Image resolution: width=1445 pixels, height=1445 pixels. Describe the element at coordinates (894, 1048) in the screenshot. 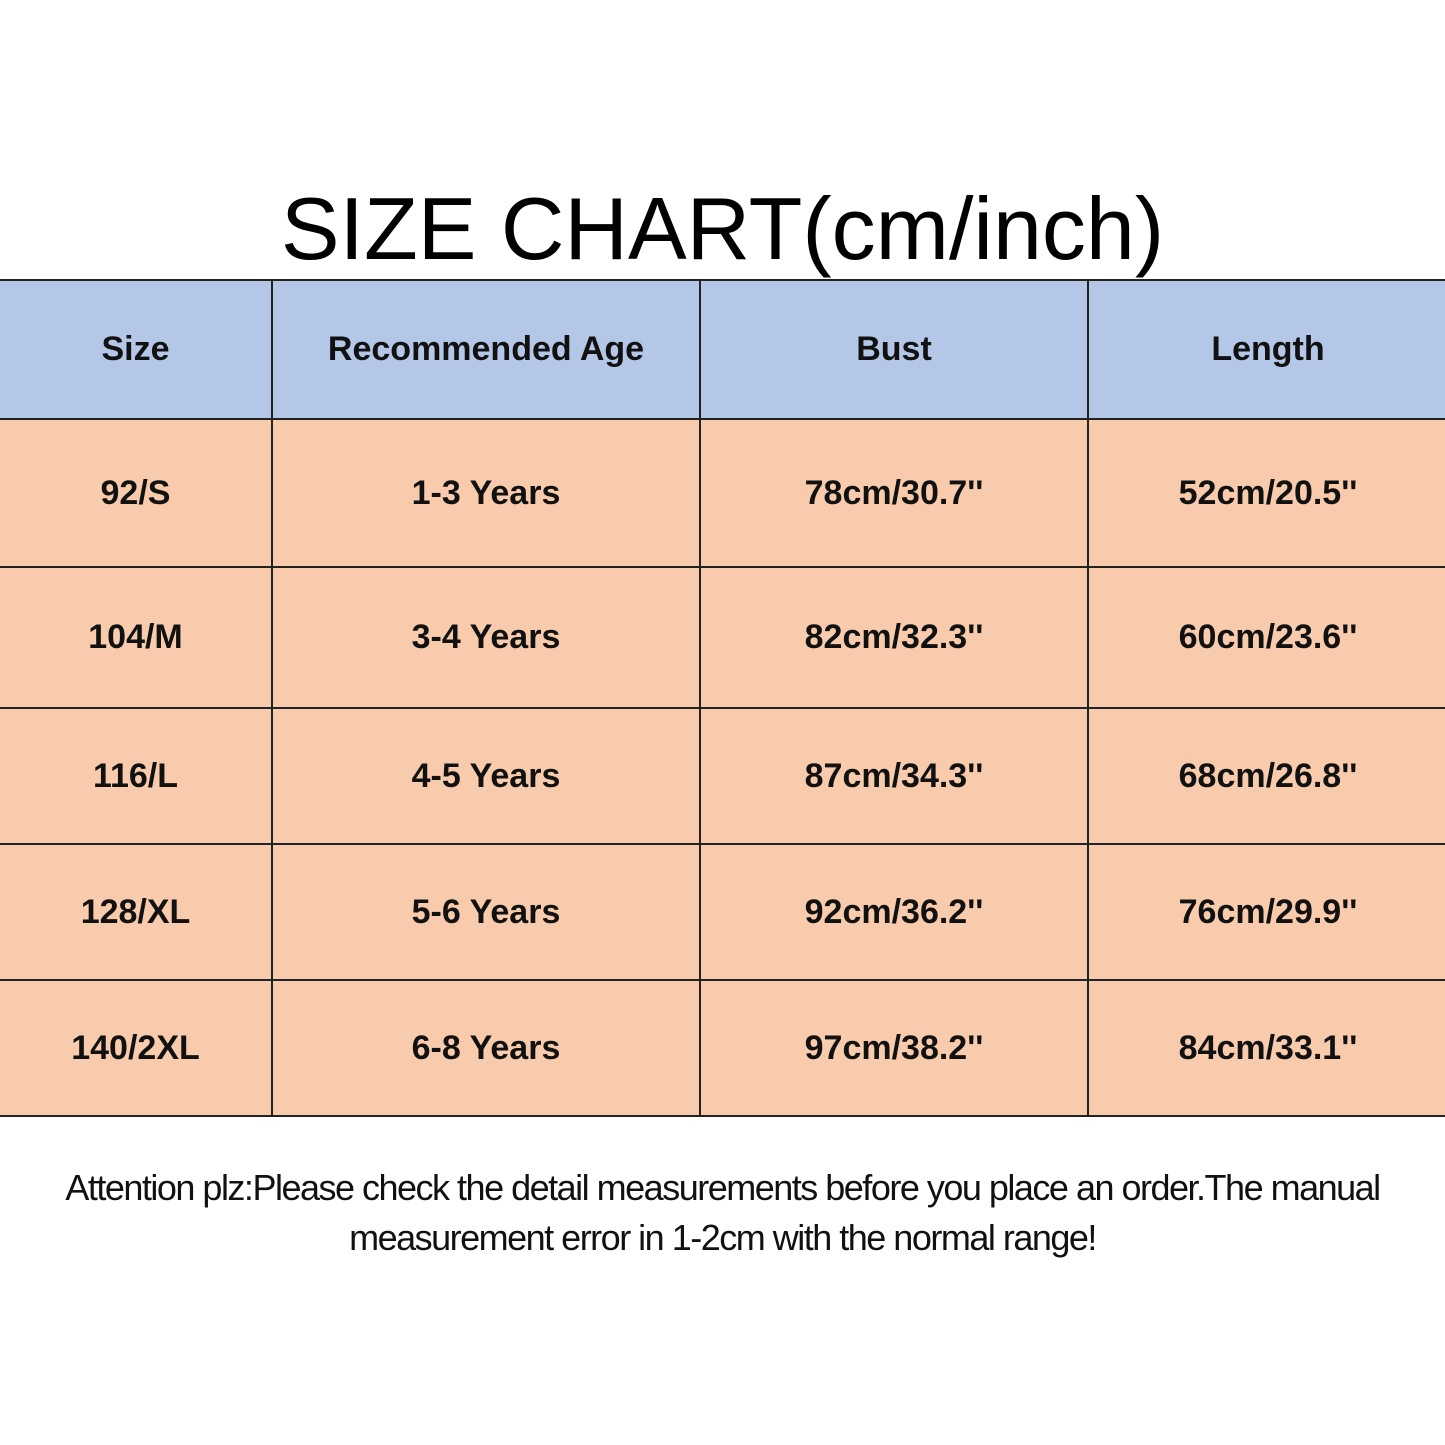

I see `table-cell: 97cm/38.2''` at that location.